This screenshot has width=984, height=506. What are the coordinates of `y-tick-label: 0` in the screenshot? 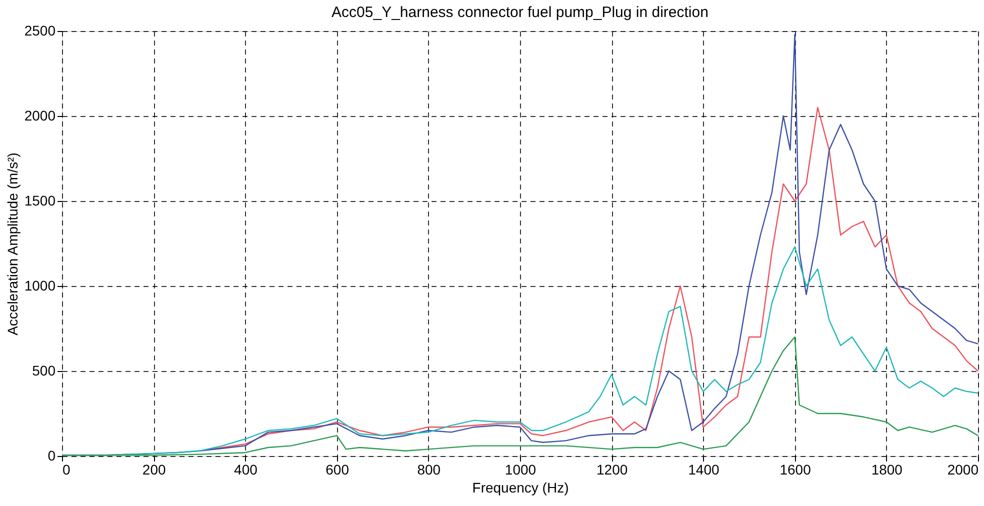 It's located at (52, 456).